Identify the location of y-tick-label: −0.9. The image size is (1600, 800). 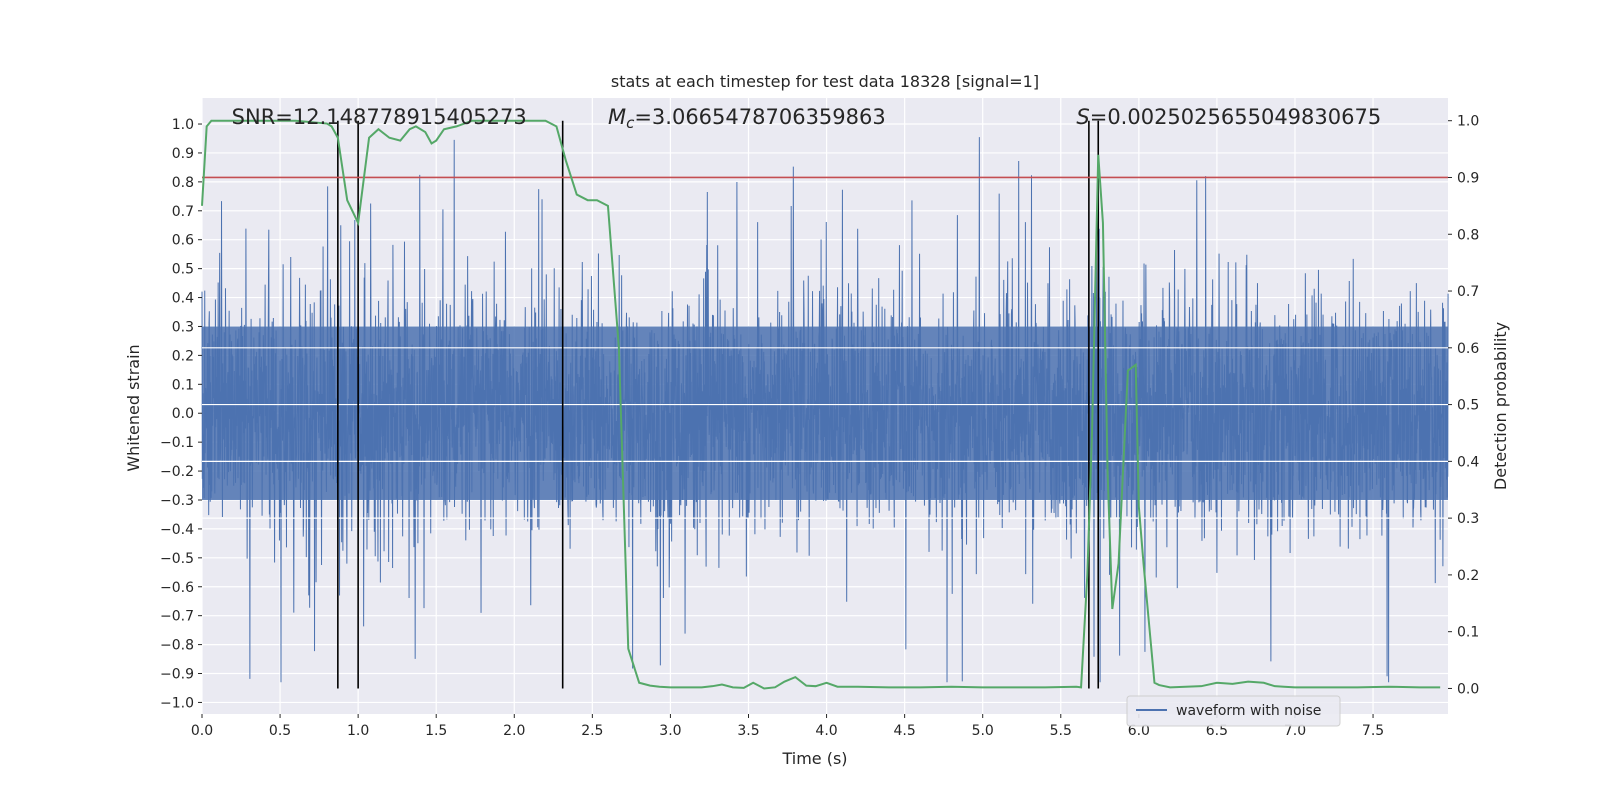
(177, 675).